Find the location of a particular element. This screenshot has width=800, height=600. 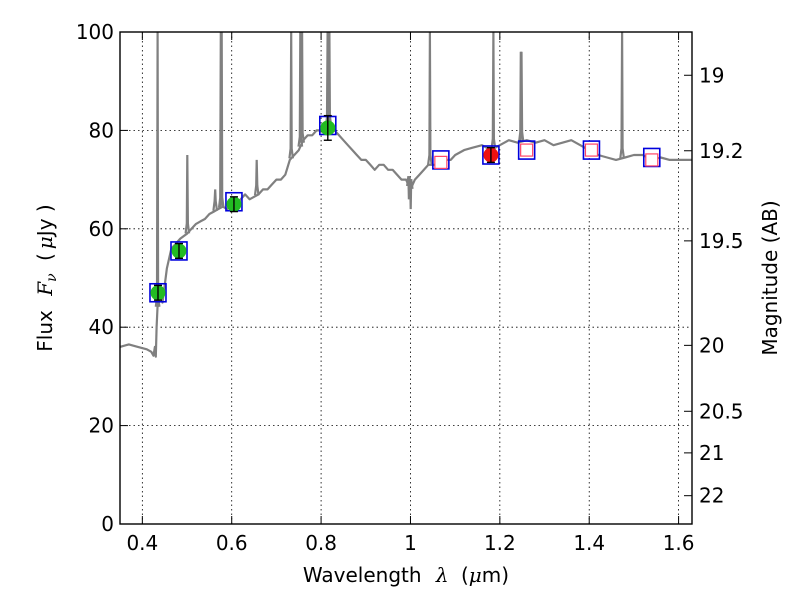

mag-tick-label: 20 is located at coordinates (711, 345).